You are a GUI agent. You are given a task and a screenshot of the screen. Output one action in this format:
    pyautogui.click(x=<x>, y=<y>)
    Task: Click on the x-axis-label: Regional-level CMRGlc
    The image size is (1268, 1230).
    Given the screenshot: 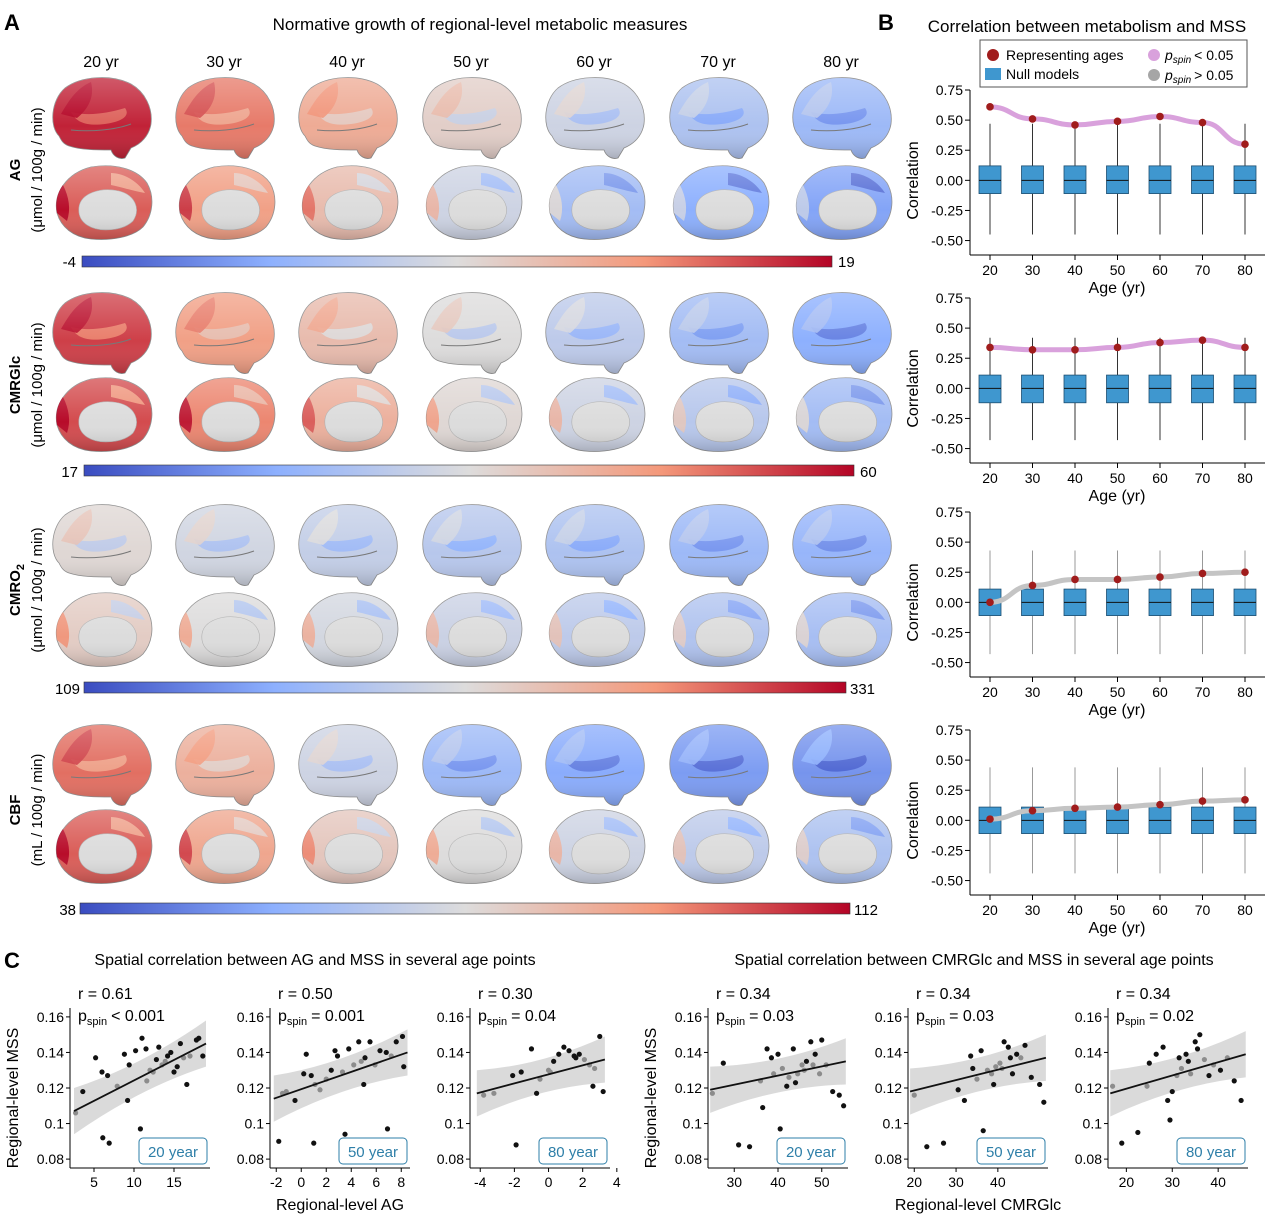 What is the action you would take?
    pyautogui.click(x=978, y=1205)
    